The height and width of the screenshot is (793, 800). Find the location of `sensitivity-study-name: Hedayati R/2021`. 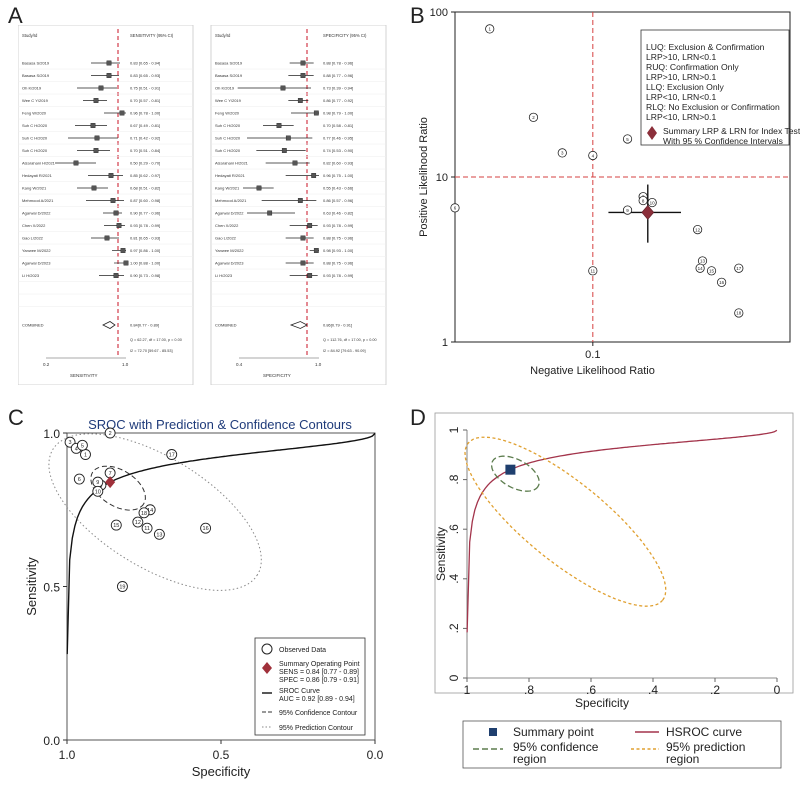

sensitivity-study-name: Hedayati R/2021 is located at coordinates (37, 175).